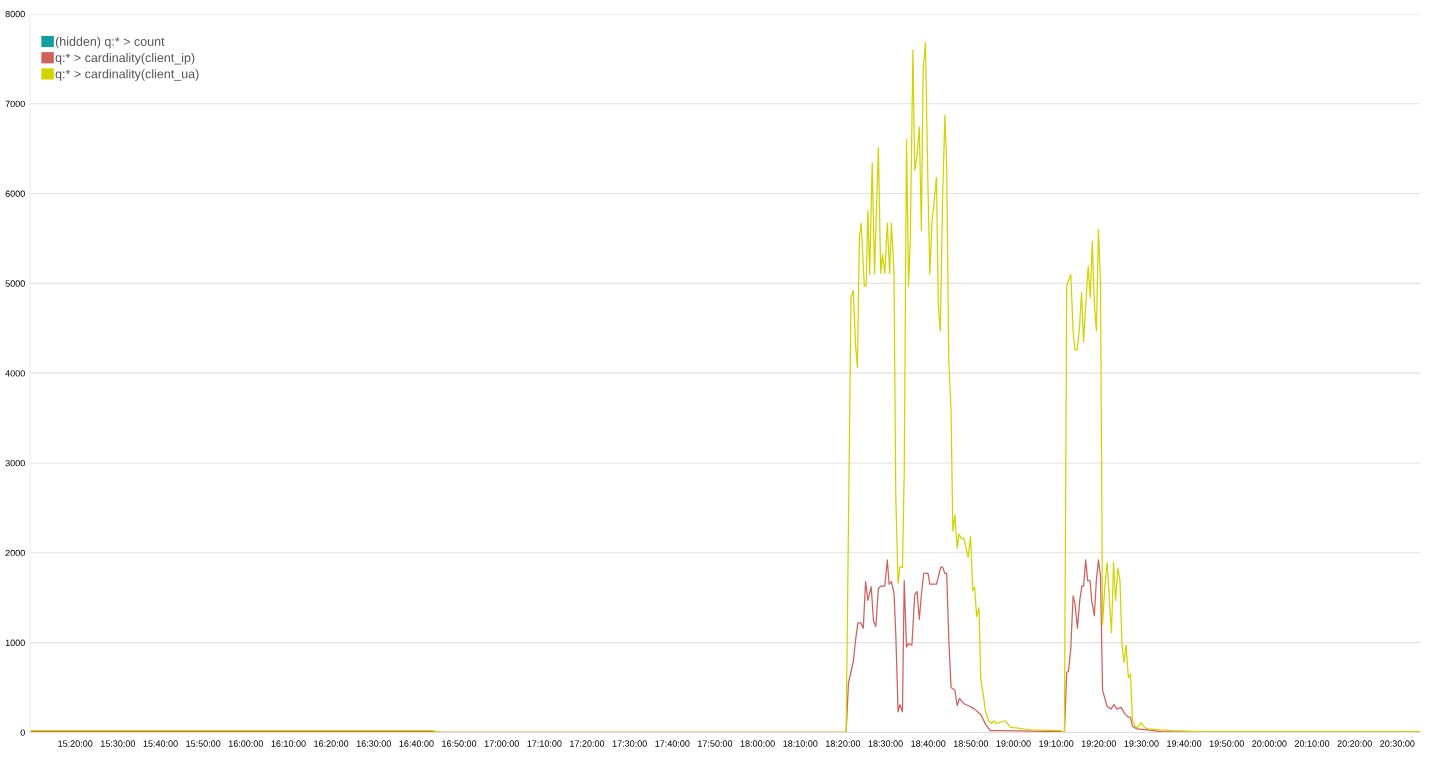  What do you see at coordinates (246, 743) in the screenshot?
I see `x-tick-label: 16:00:00` at bounding box center [246, 743].